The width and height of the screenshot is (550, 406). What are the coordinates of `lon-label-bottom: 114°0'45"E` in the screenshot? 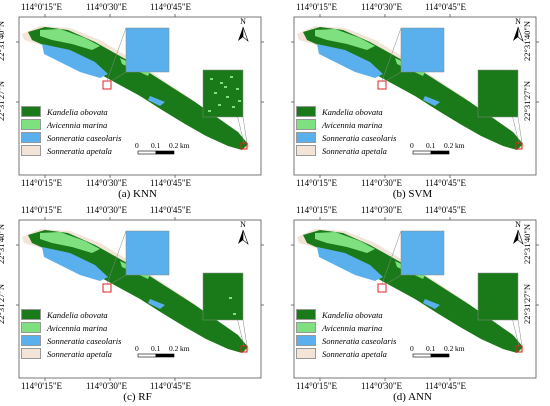 It's located at (446, 386).